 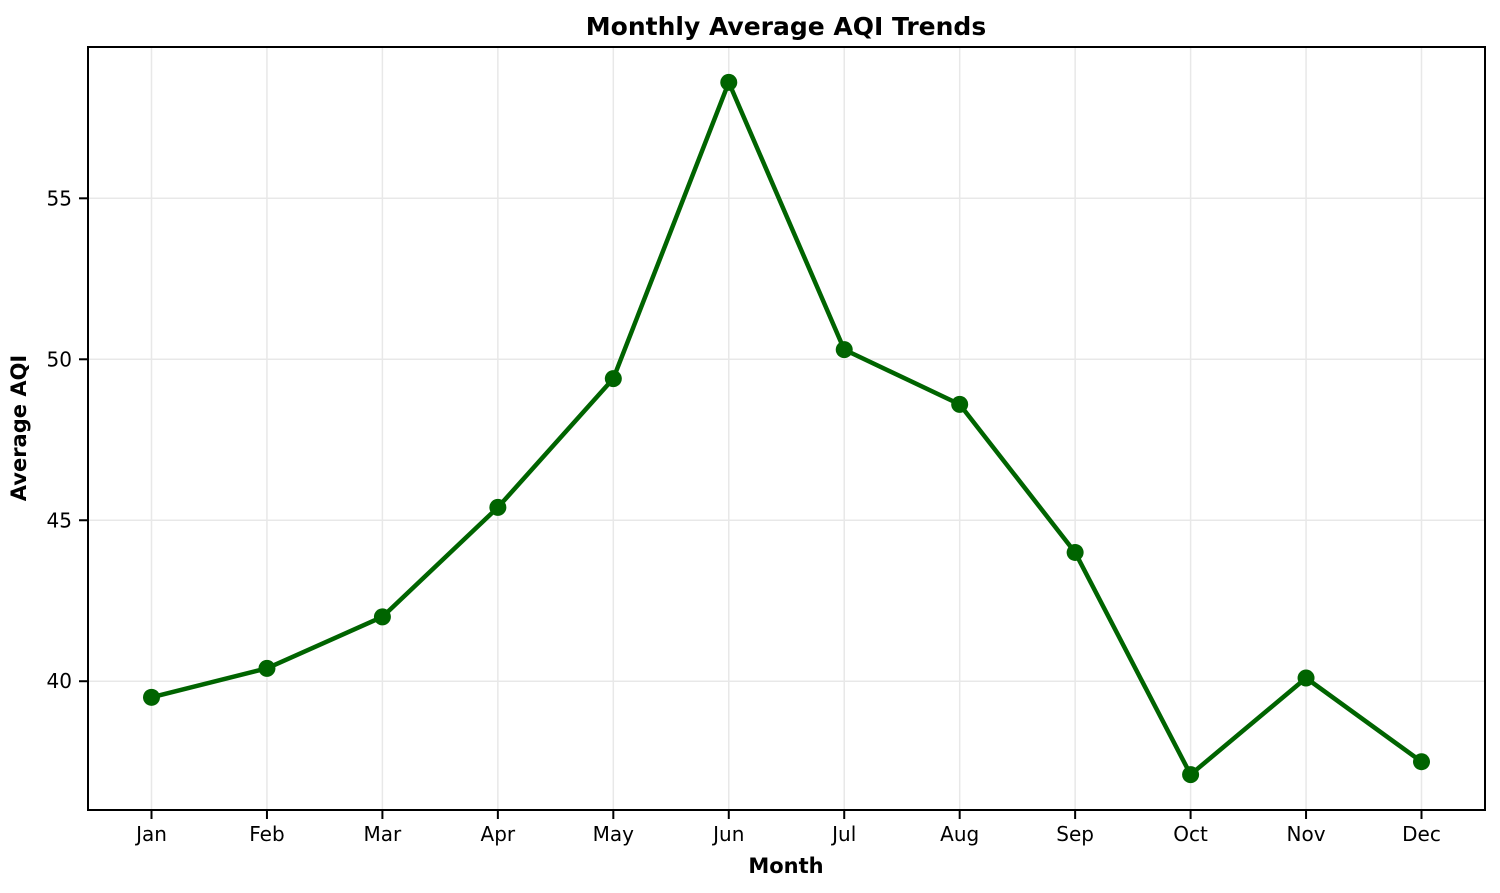 What do you see at coordinates (843, 834) in the screenshot?
I see `x-tick-label: Jul` at bounding box center [843, 834].